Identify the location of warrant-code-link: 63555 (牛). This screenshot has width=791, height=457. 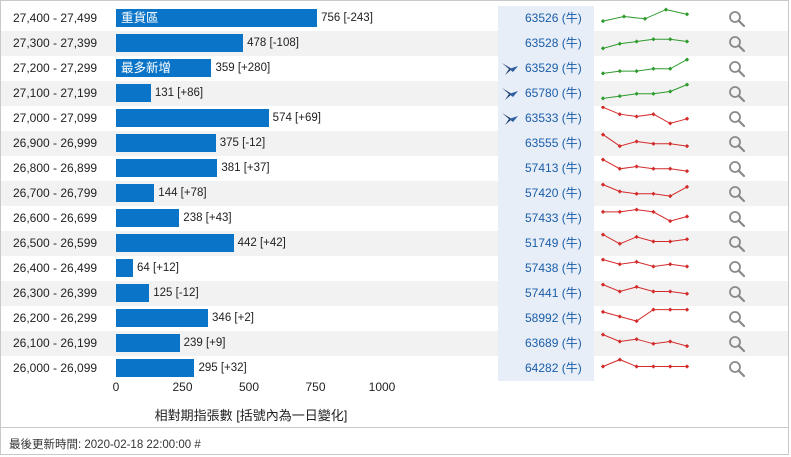
(553, 143).